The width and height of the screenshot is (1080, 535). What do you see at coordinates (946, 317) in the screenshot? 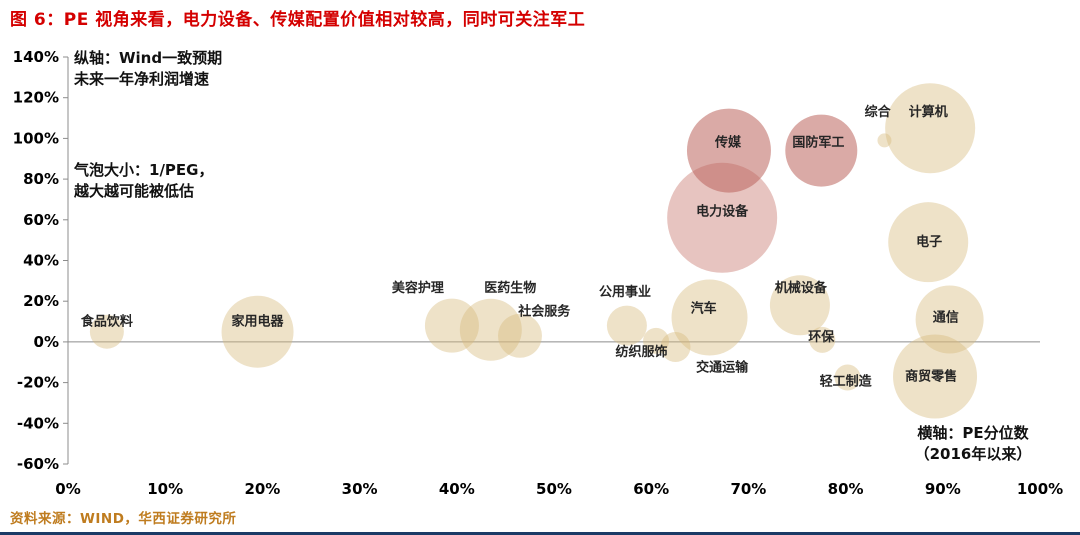
I see `bubble-label: 通信` at bounding box center [946, 317].